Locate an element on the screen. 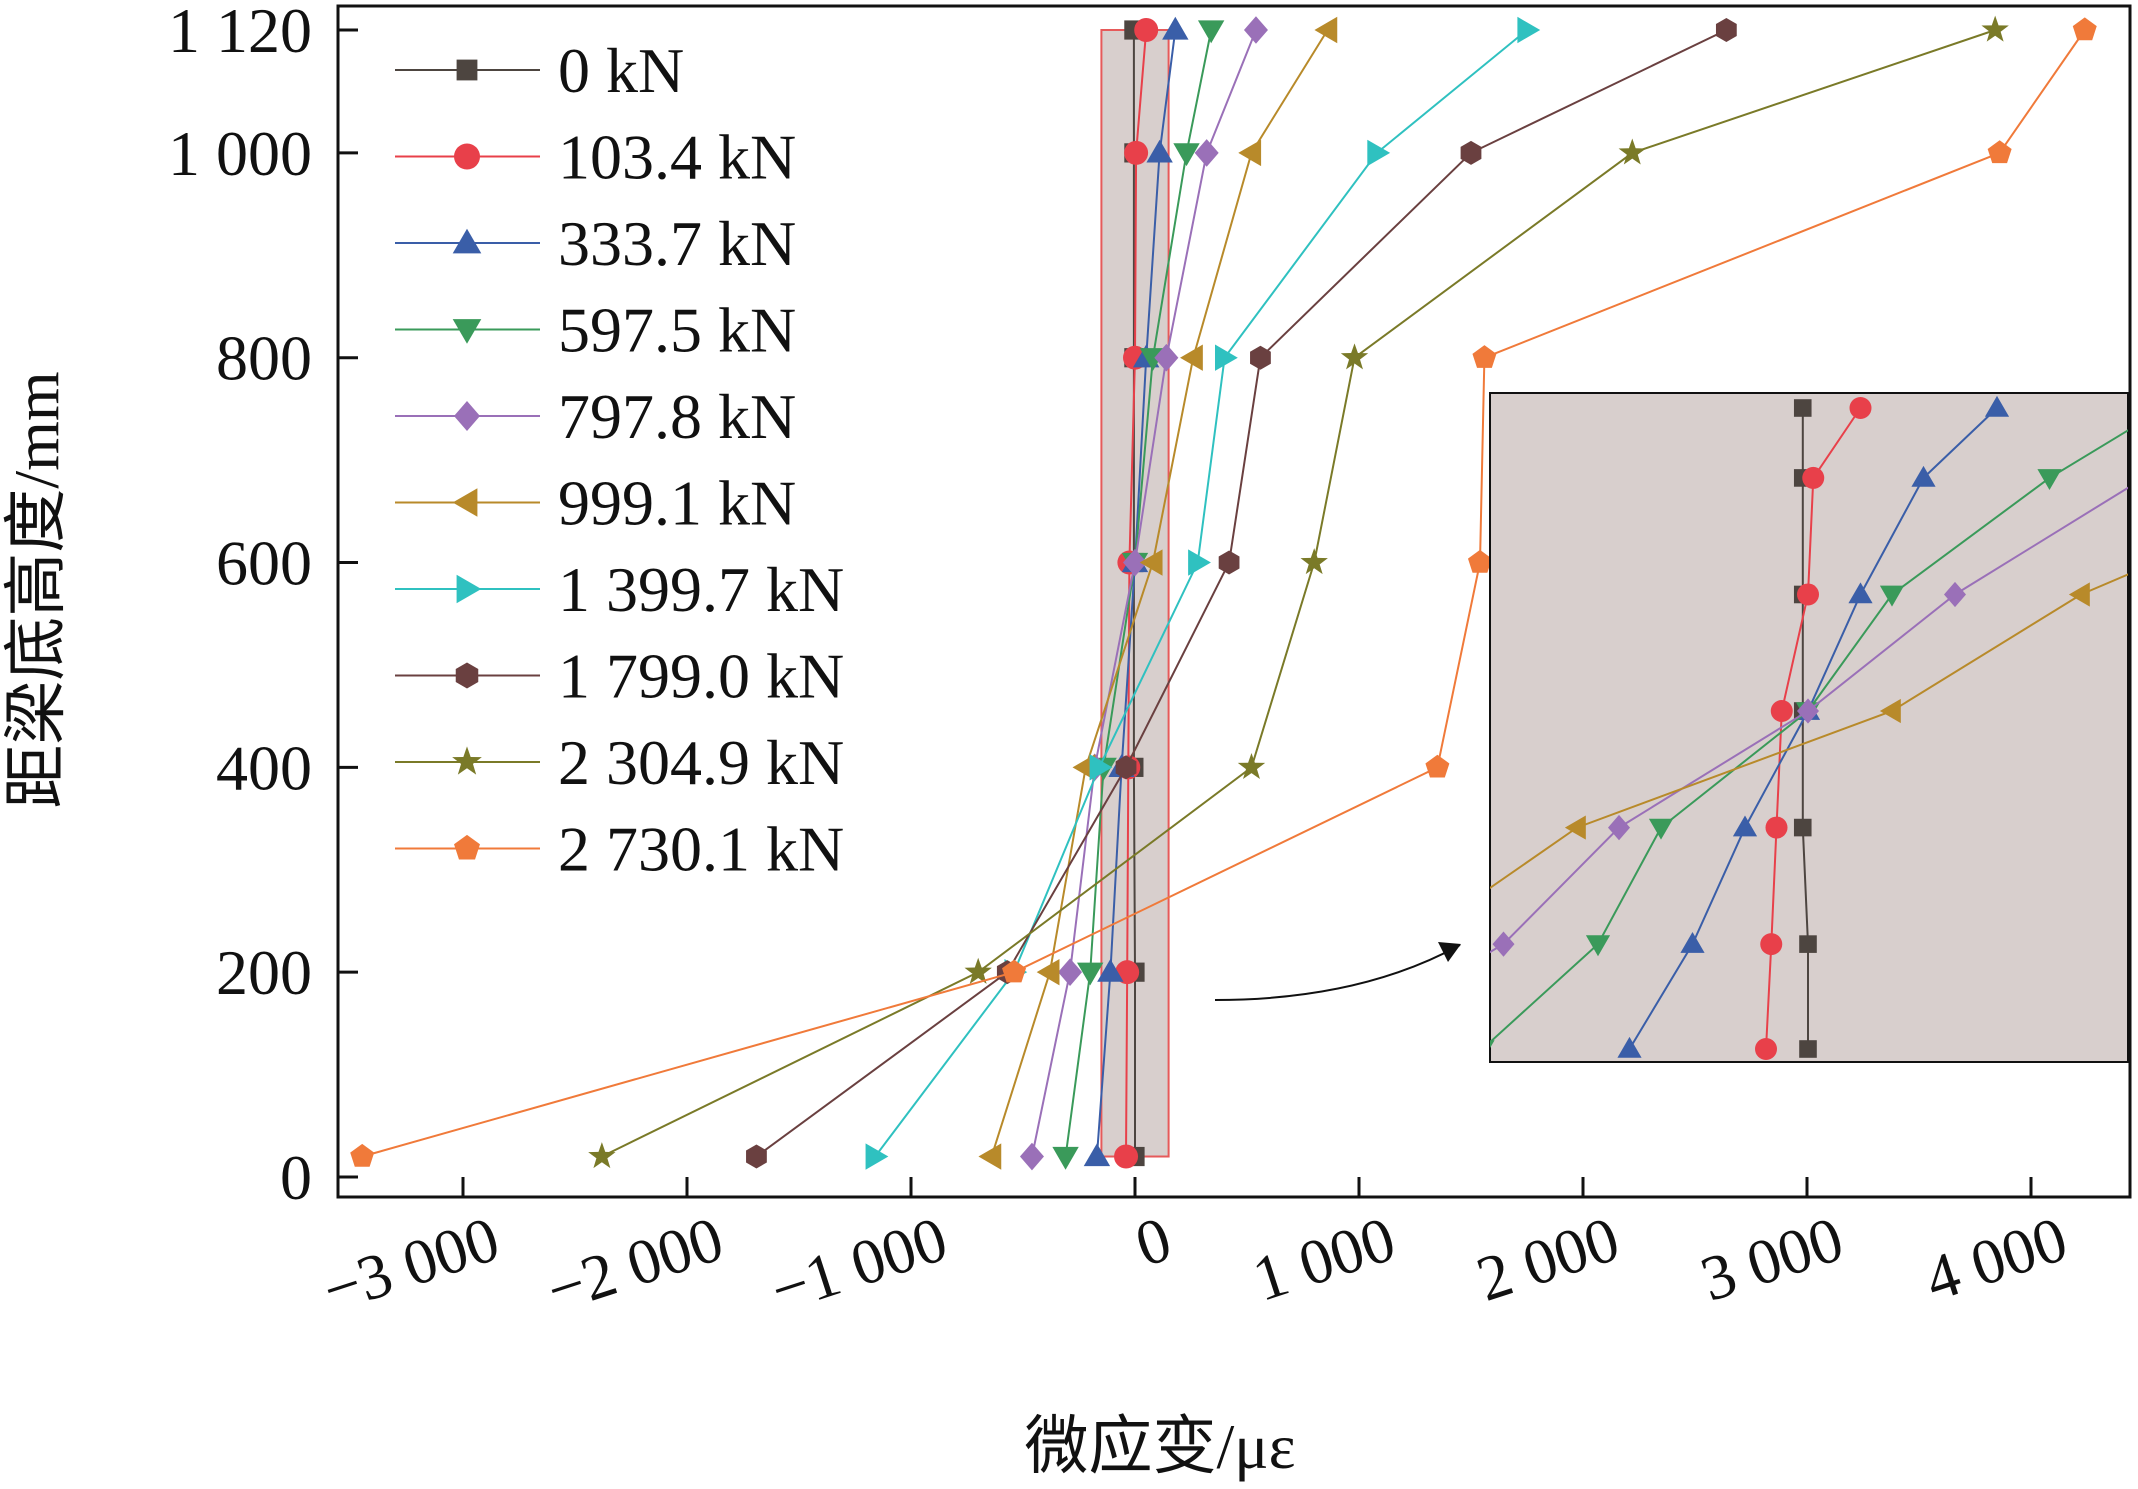 Image resolution: width=2138 pixels, height=1489 pixels. series-line is located at coordinates (1134, 593).